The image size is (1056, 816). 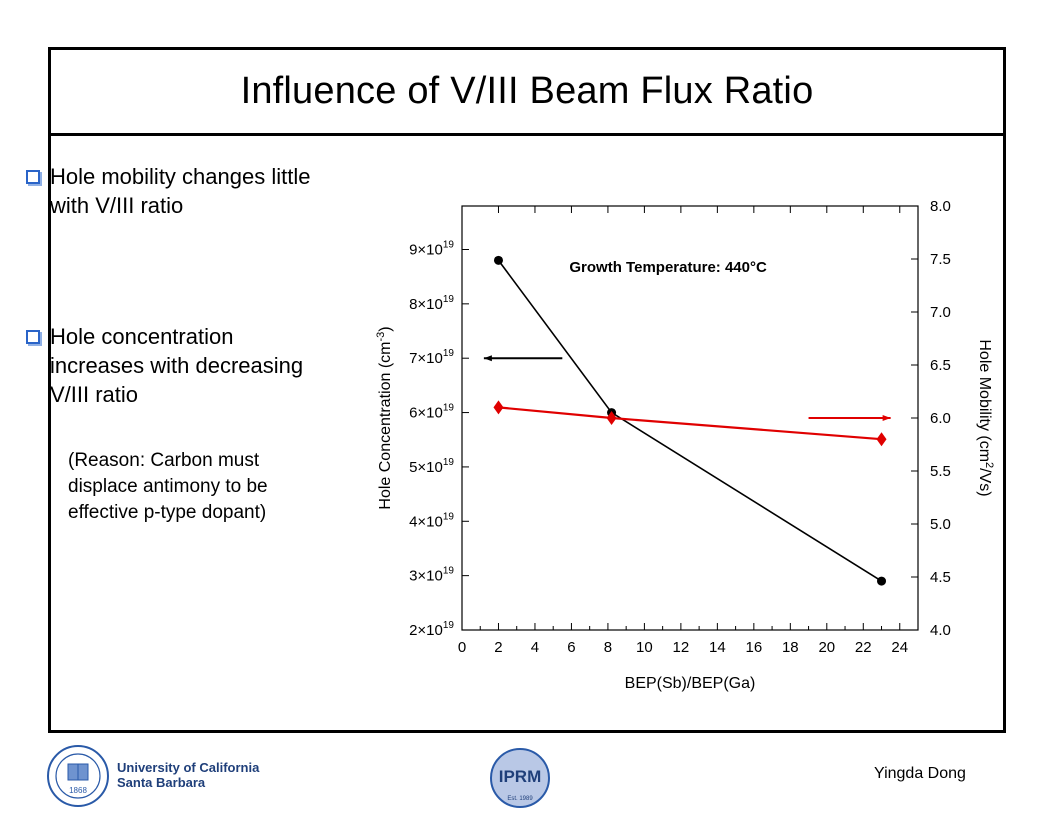 I want to click on left-axis-arrowhead, so click(x=487, y=358).